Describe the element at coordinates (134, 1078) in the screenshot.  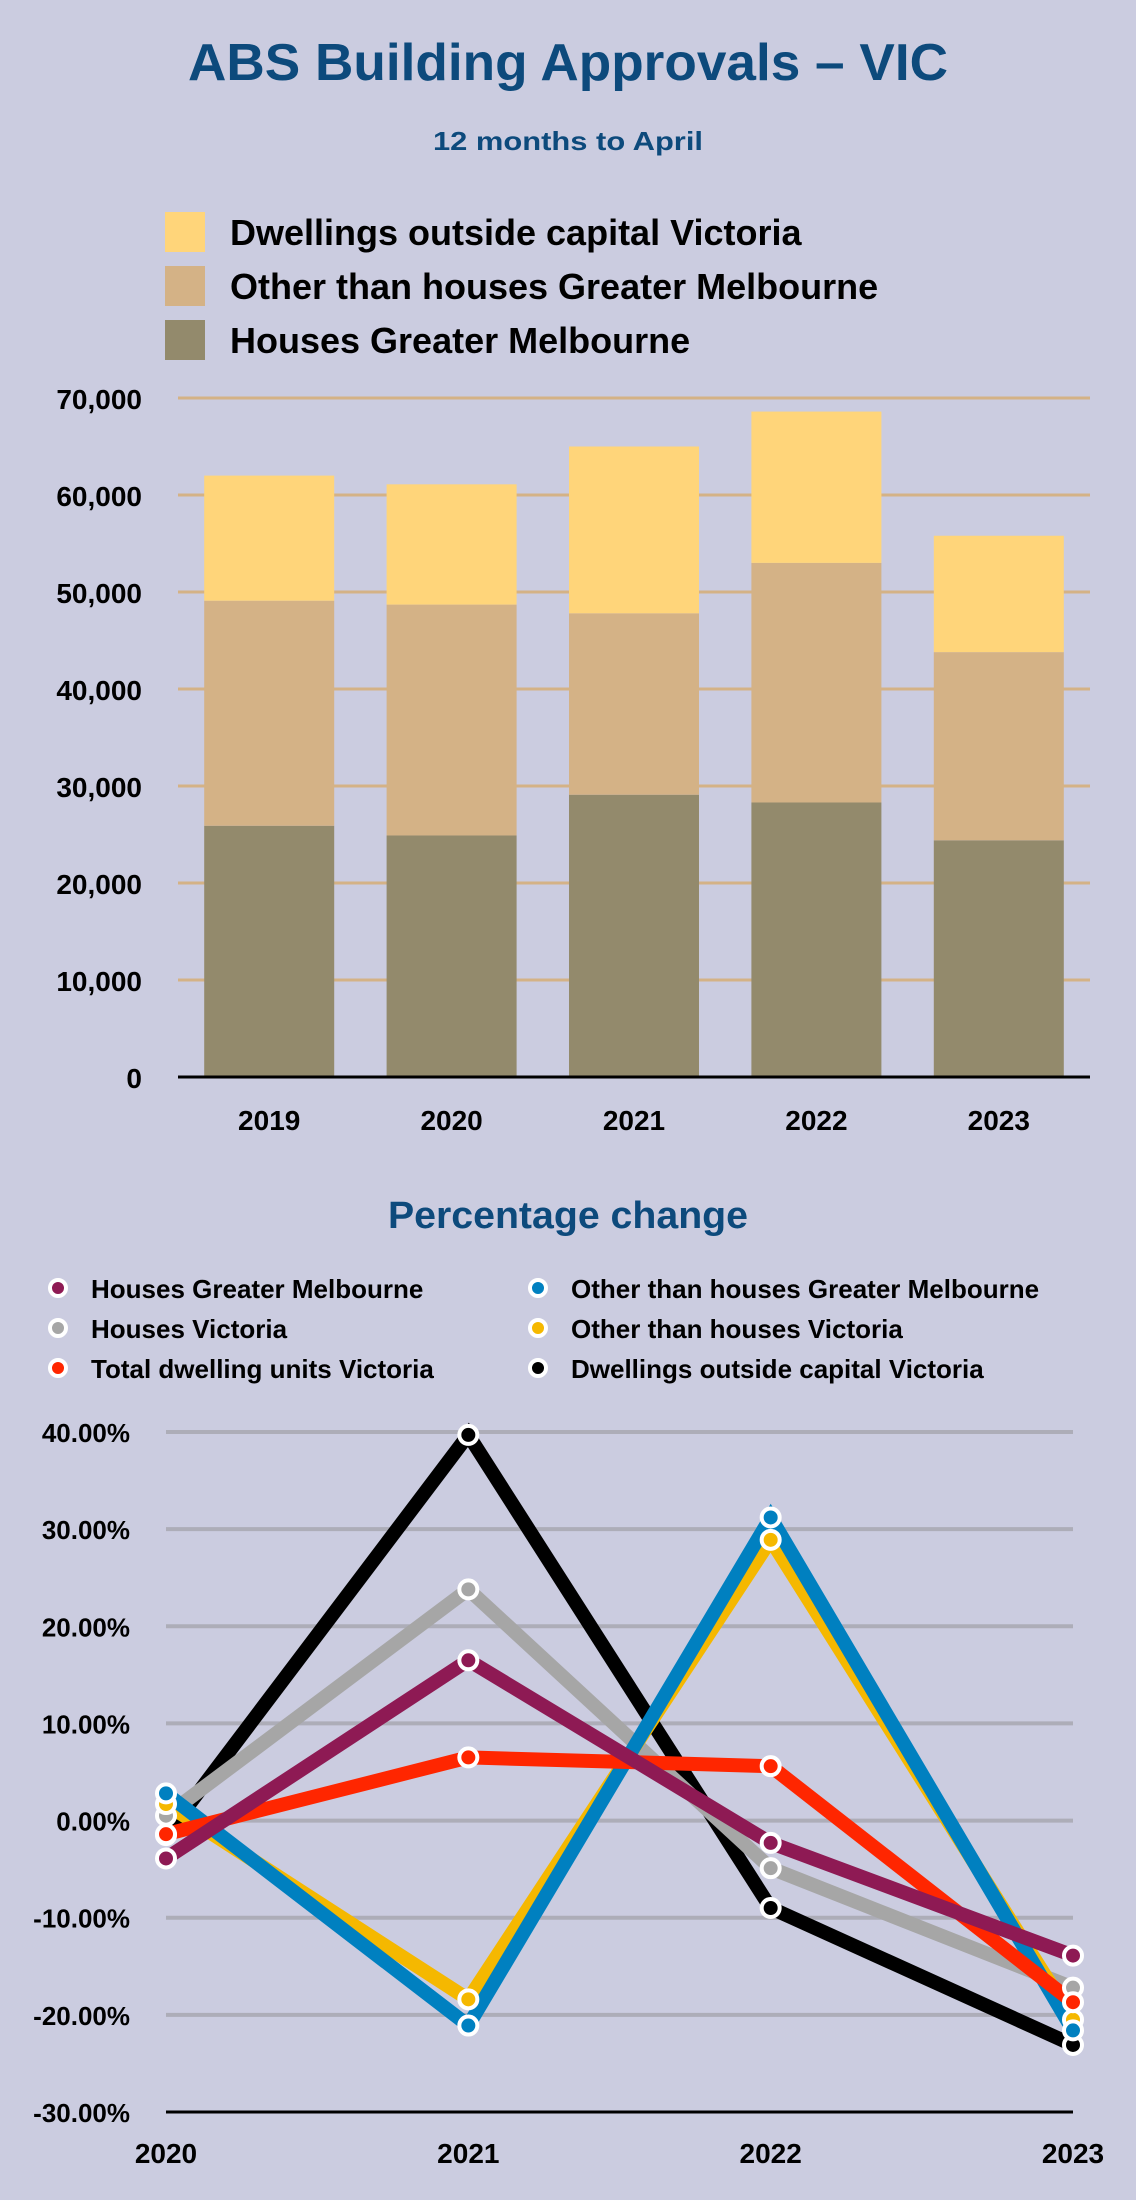
I see `y-tick-label: 0` at that location.